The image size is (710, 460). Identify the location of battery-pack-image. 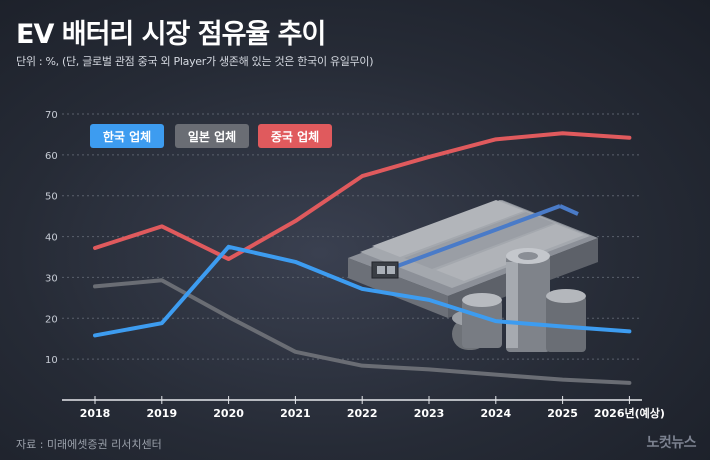
(473, 276).